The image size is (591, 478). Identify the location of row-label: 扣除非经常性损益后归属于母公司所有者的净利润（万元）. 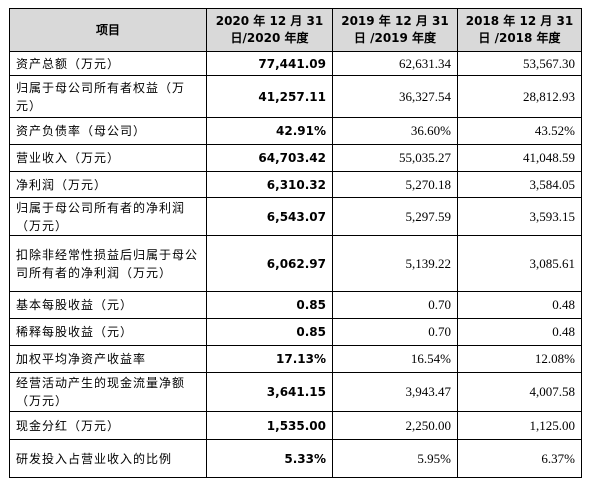
(108, 263).